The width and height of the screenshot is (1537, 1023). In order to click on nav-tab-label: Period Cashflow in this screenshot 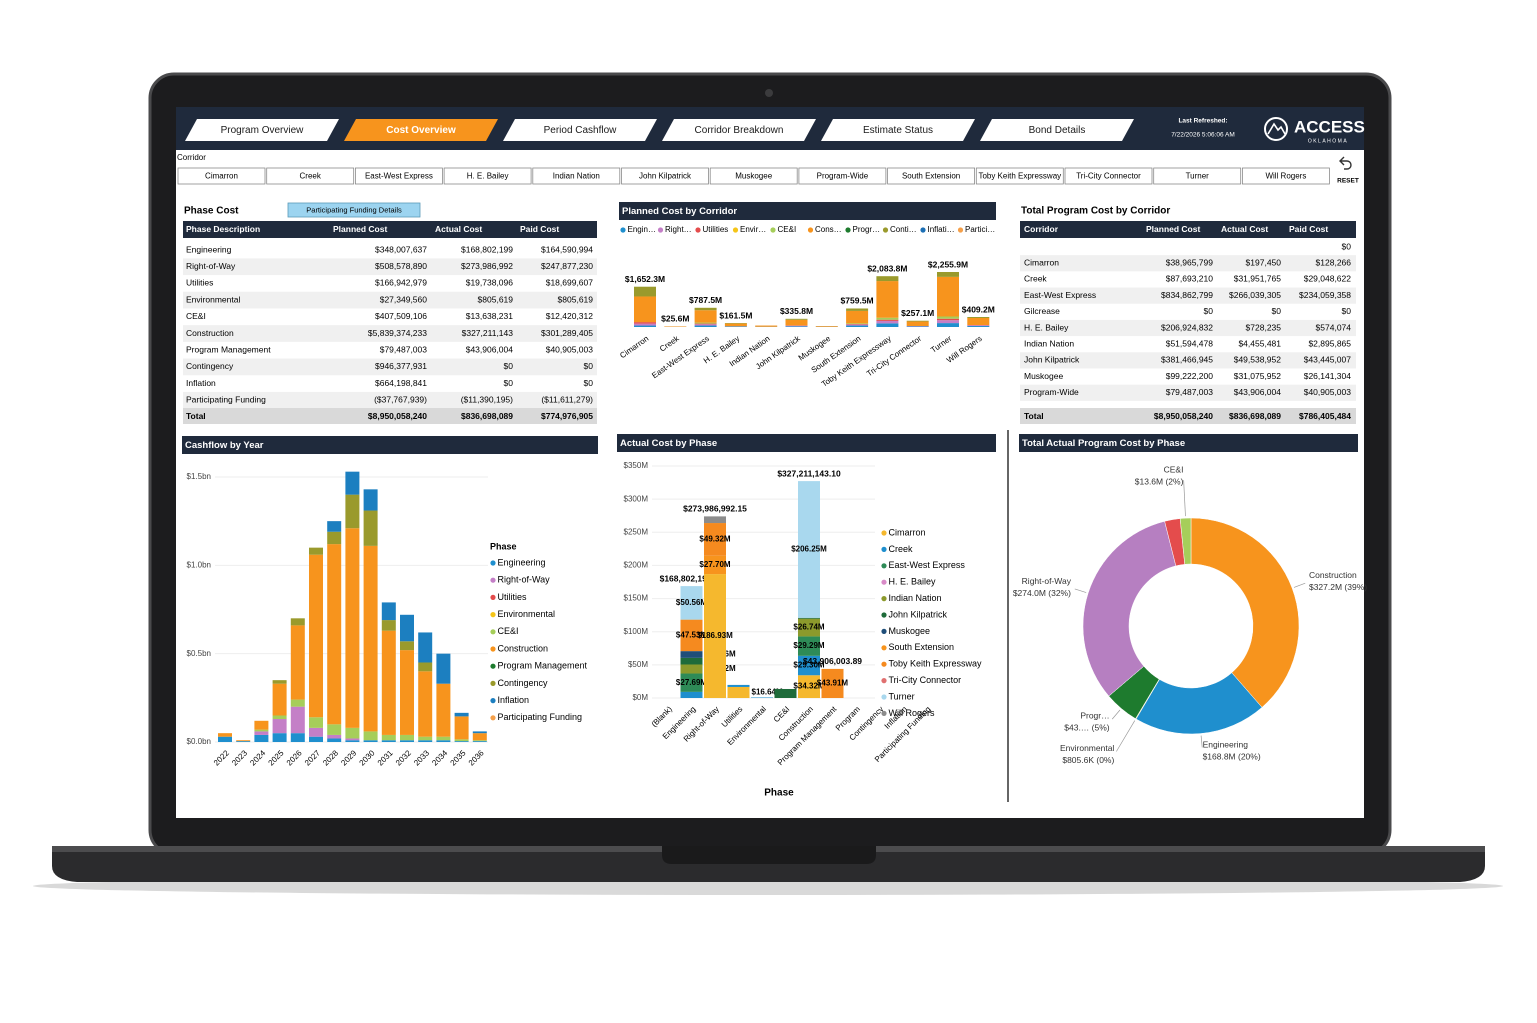, I will do `click(581, 130)`.